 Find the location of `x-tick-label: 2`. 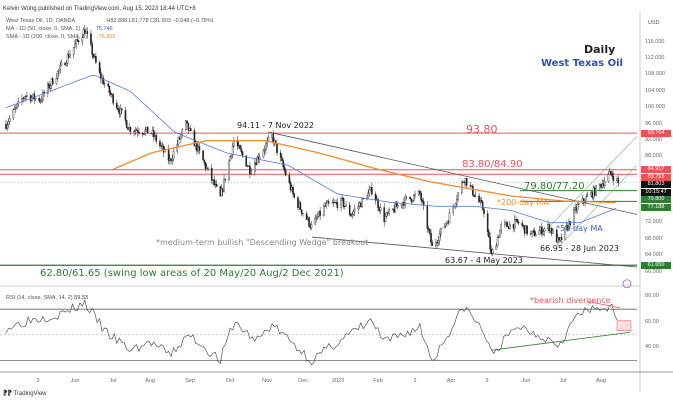

x-tick-label: 2 is located at coordinates (415, 381).